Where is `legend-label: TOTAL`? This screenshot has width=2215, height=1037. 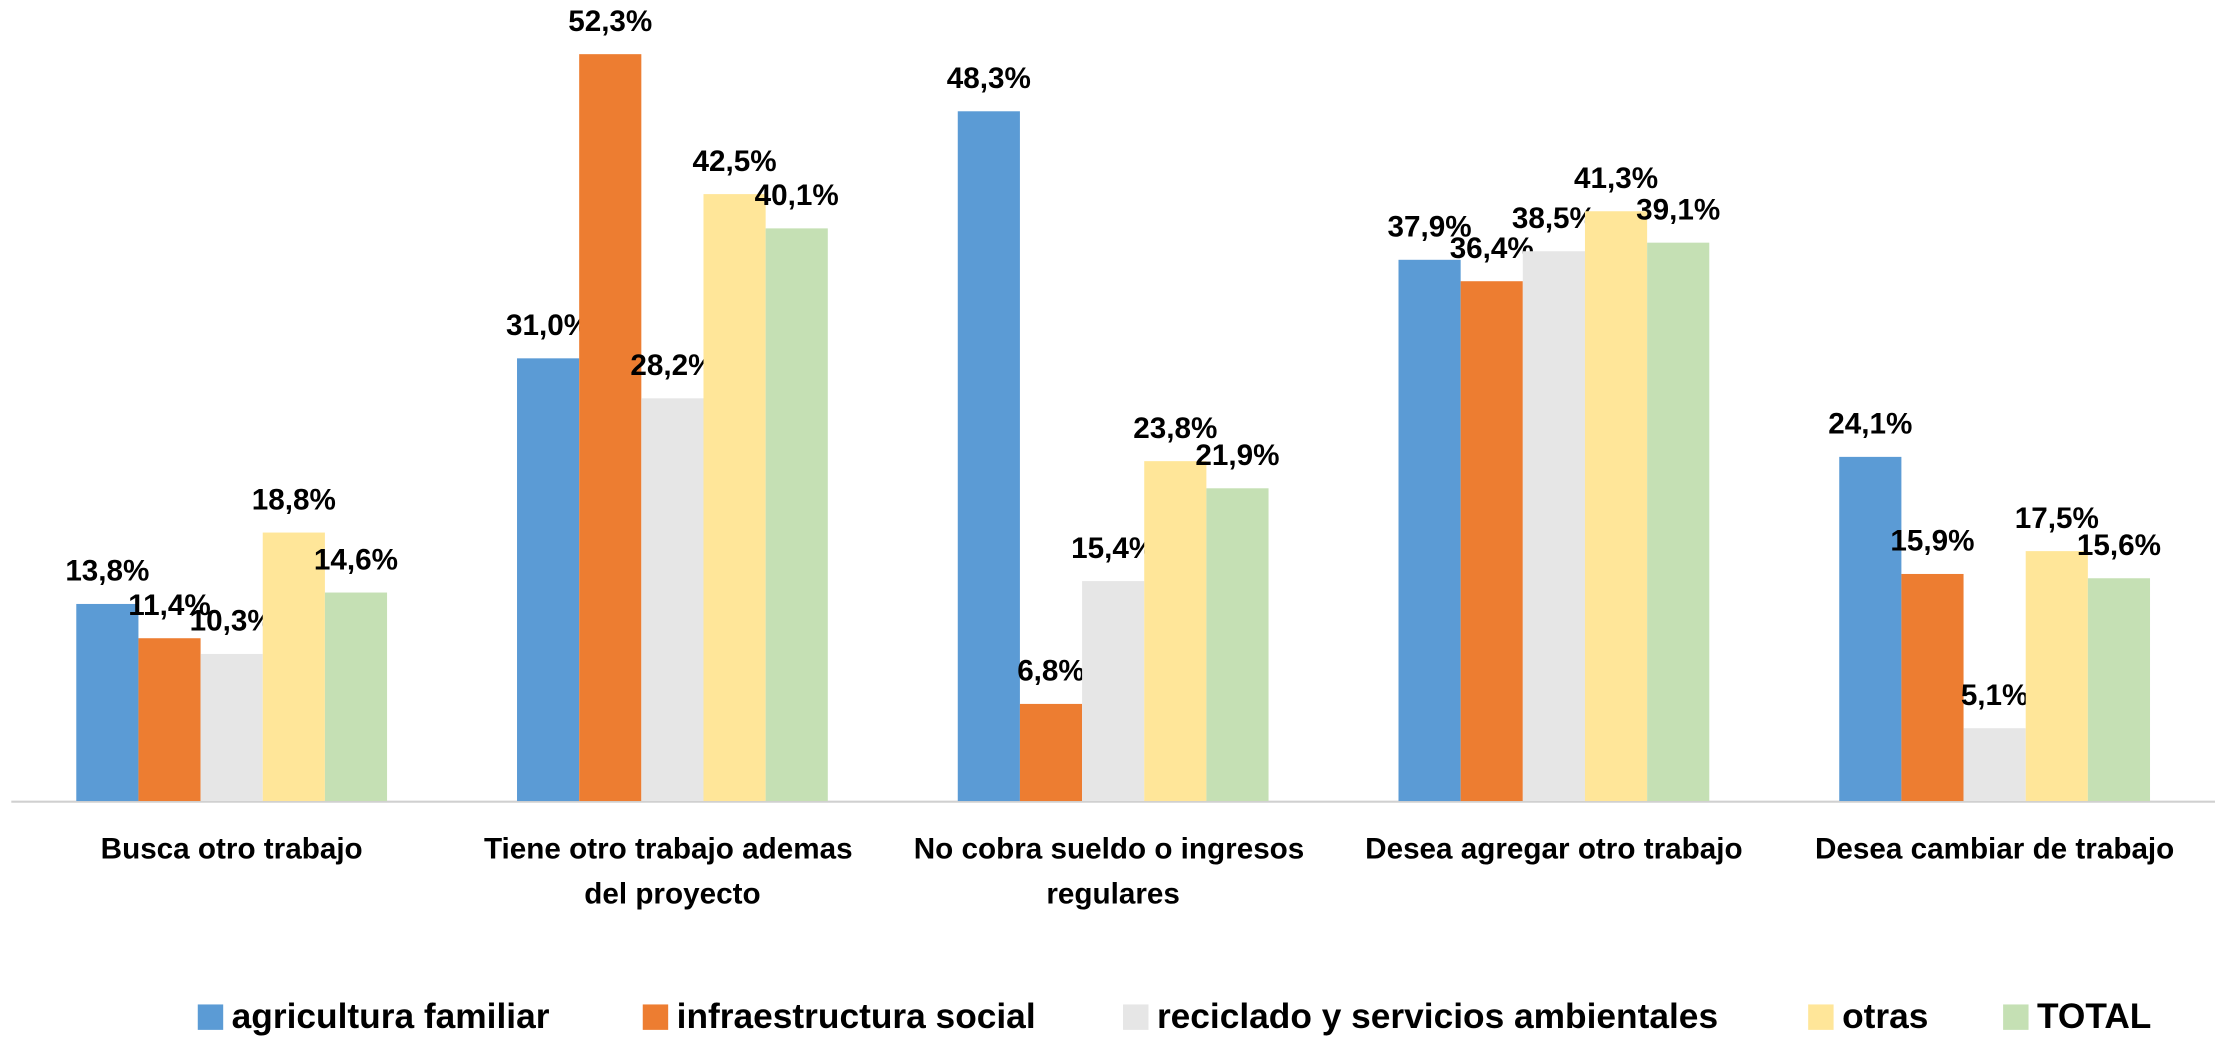
legend-label: TOTAL is located at coordinates (2094, 1016).